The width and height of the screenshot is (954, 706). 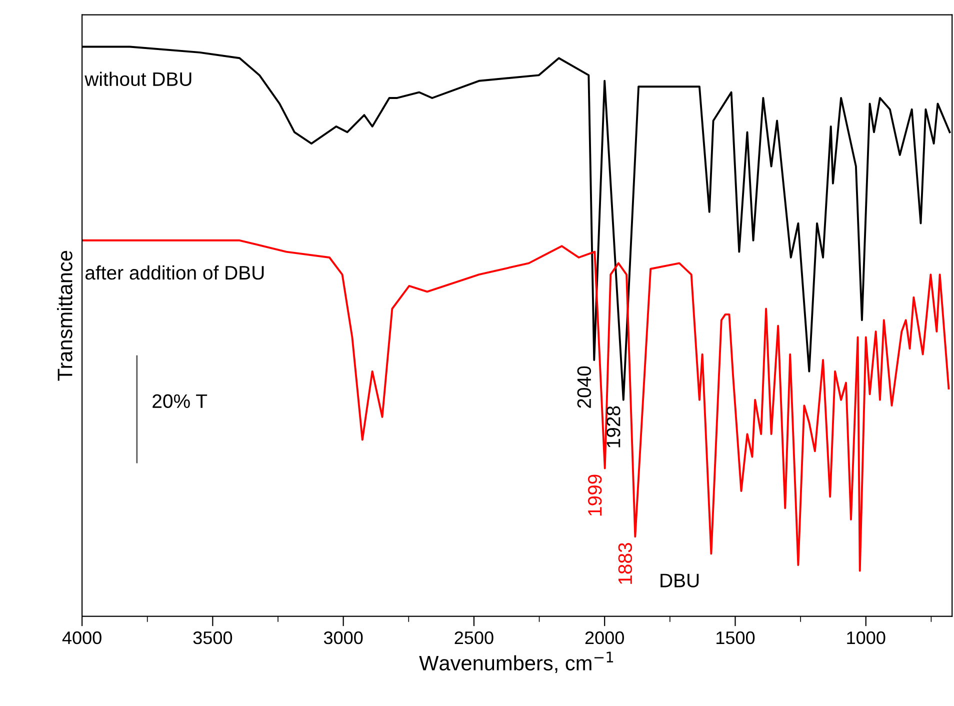 What do you see at coordinates (613, 427) in the screenshot?
I see `annotation: 1928` at bounding box center [613, 427].